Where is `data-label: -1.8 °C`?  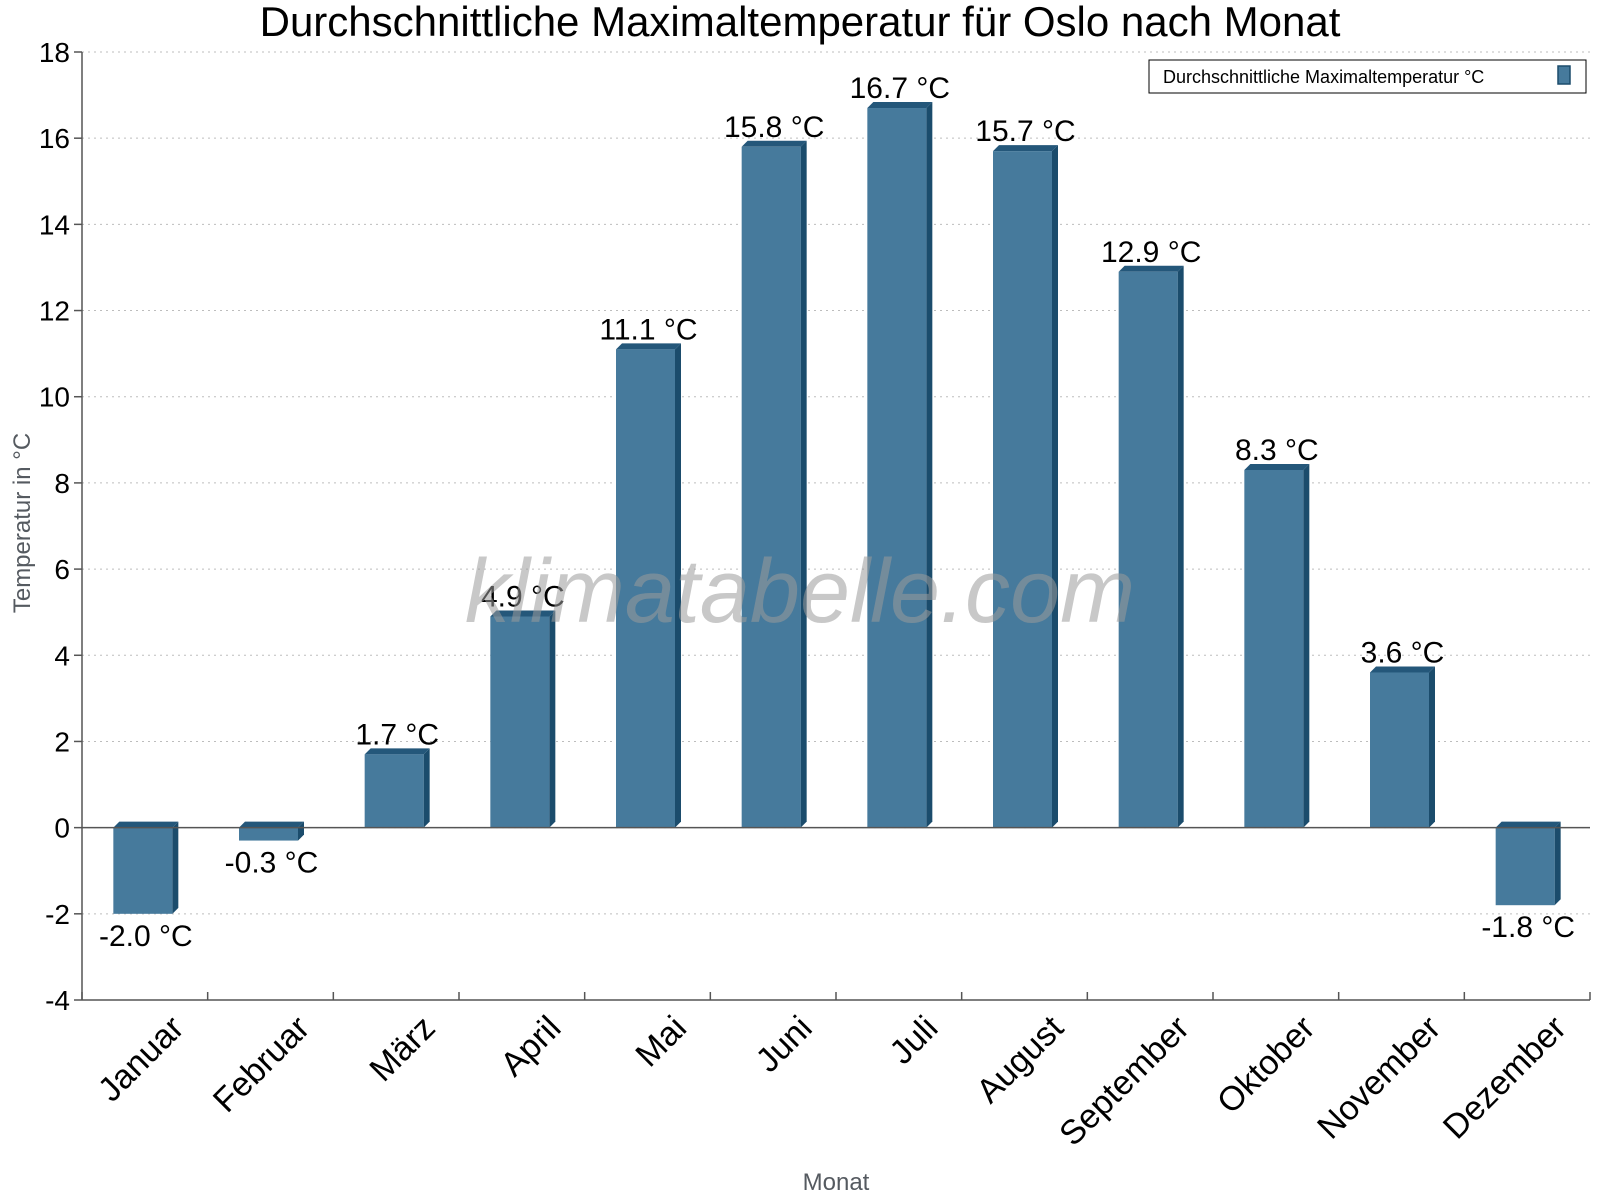 data-label: -1.8 °C is located at coordinates (1528, 927).